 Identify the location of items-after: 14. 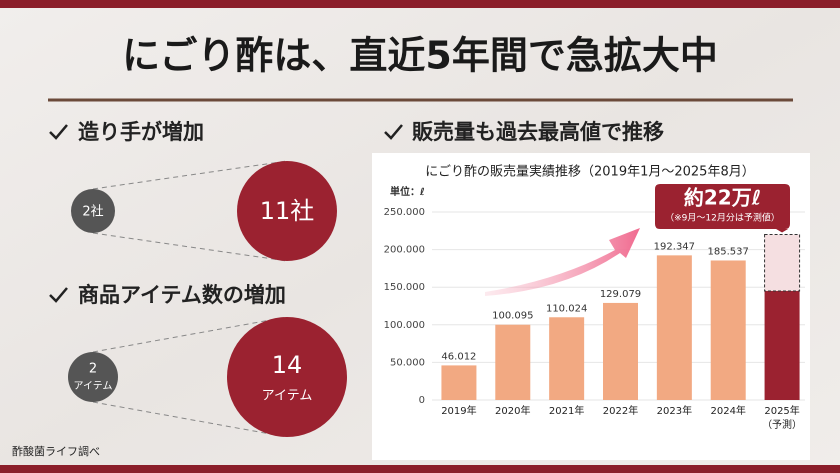
(287, 365).